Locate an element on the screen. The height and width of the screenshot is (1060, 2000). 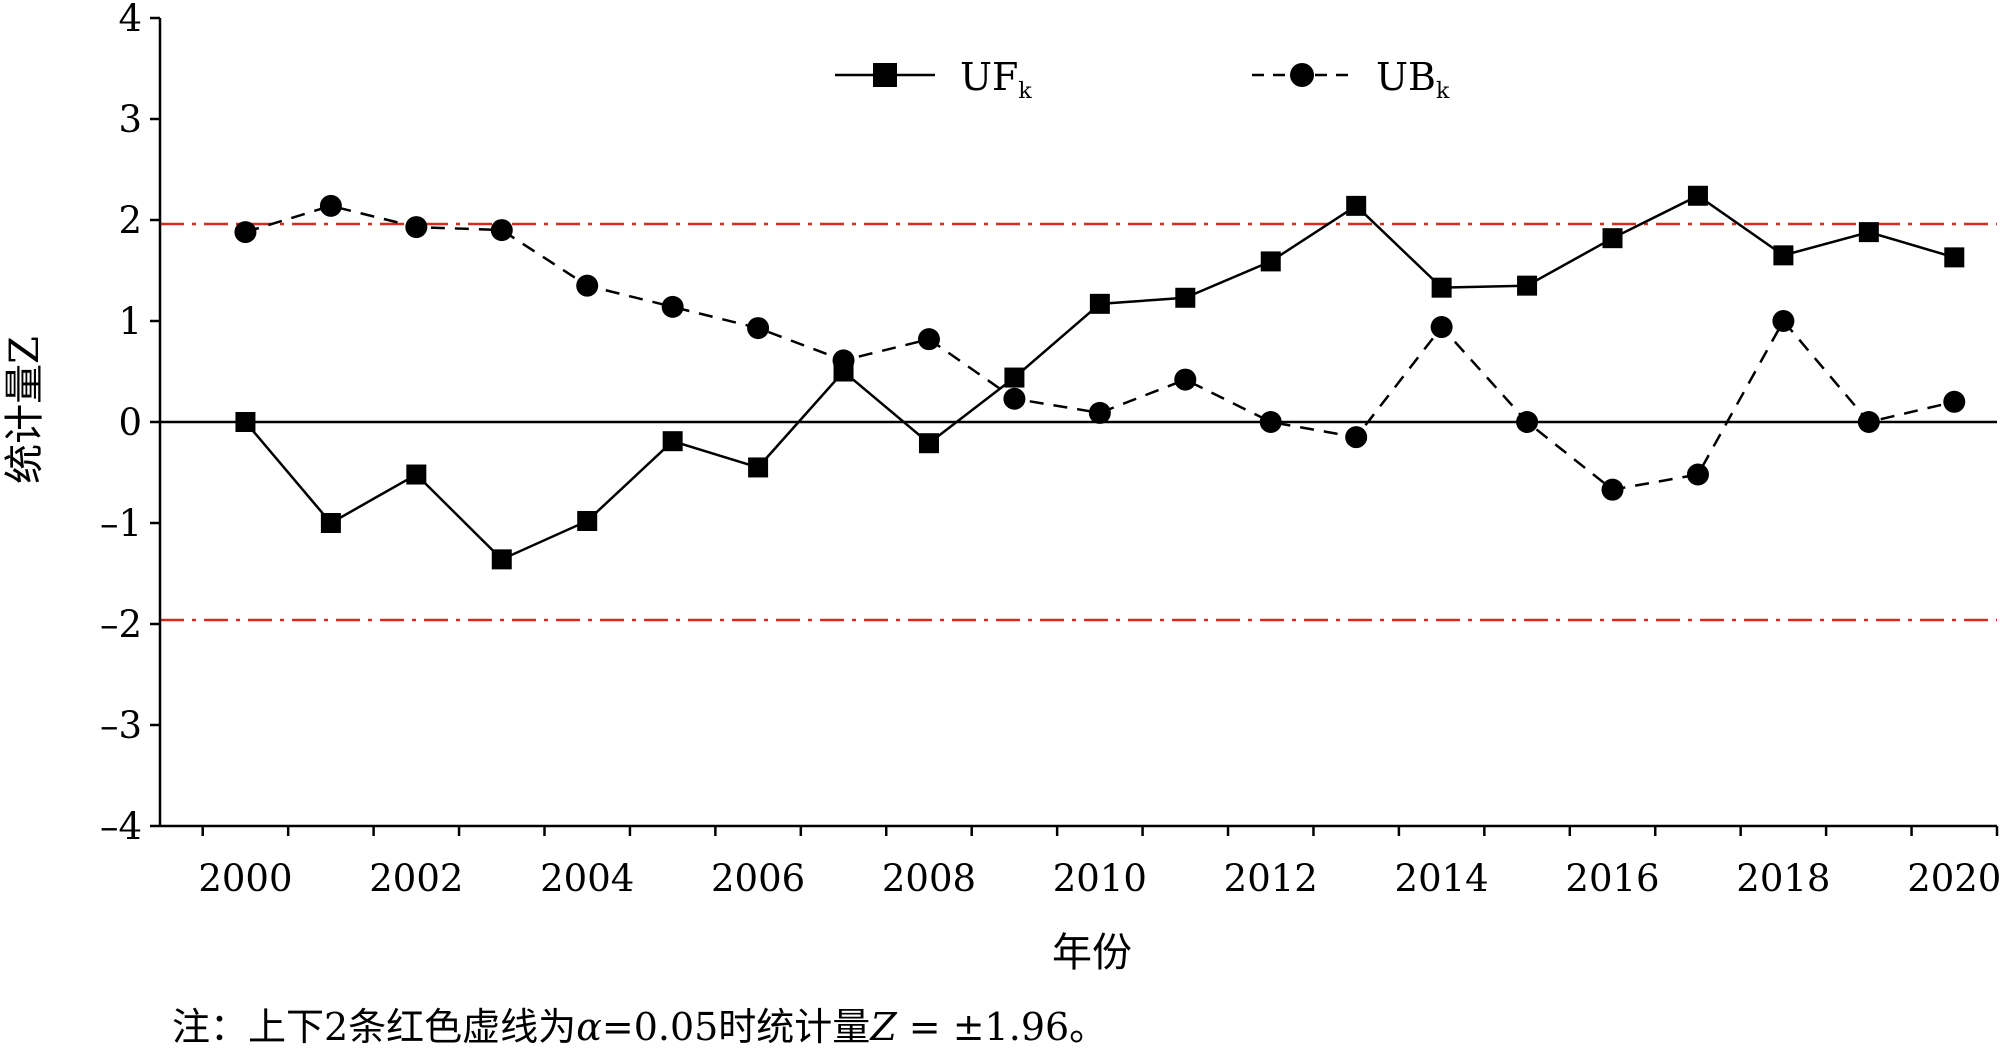
x-tick-label: 2002 is located at coordinates (416, 878).